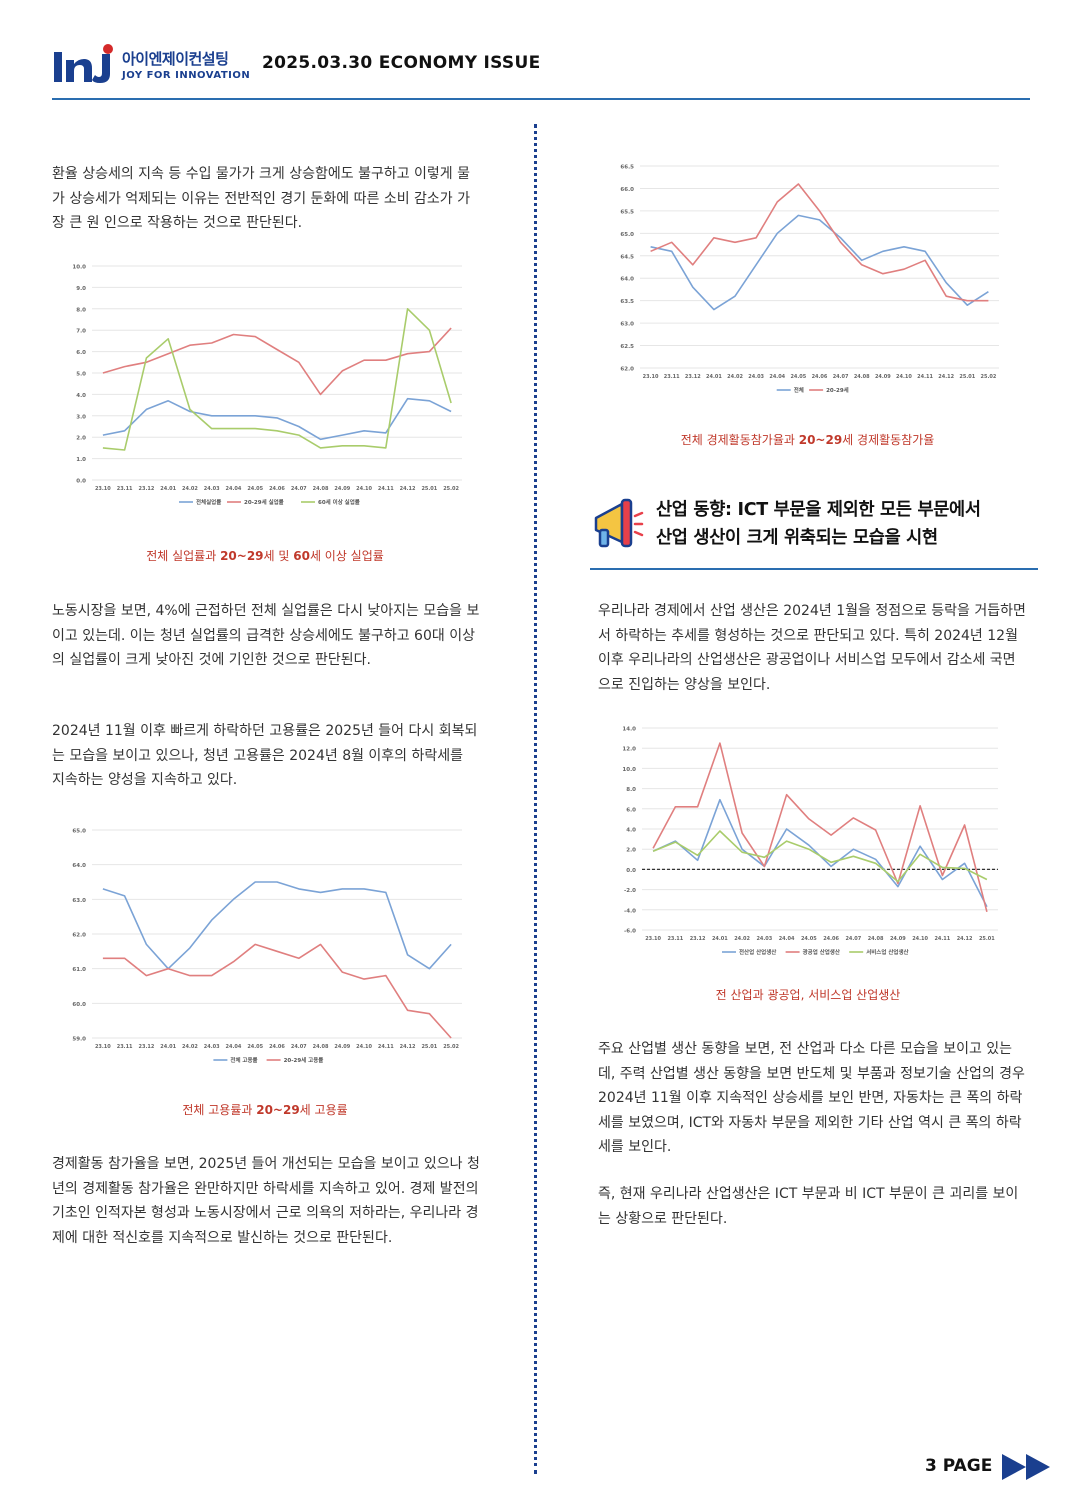 The image size is (1080, 1500). I want to click on y-tick-label: 64.5, so click(627, 257).